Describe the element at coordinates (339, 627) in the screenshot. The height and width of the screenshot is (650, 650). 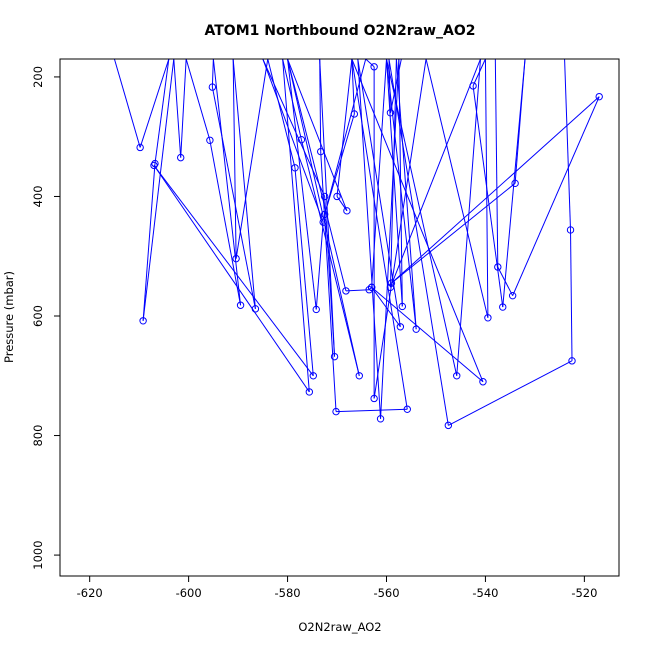
I see `x-axis-label: O2N2raw_AO2` at that location.